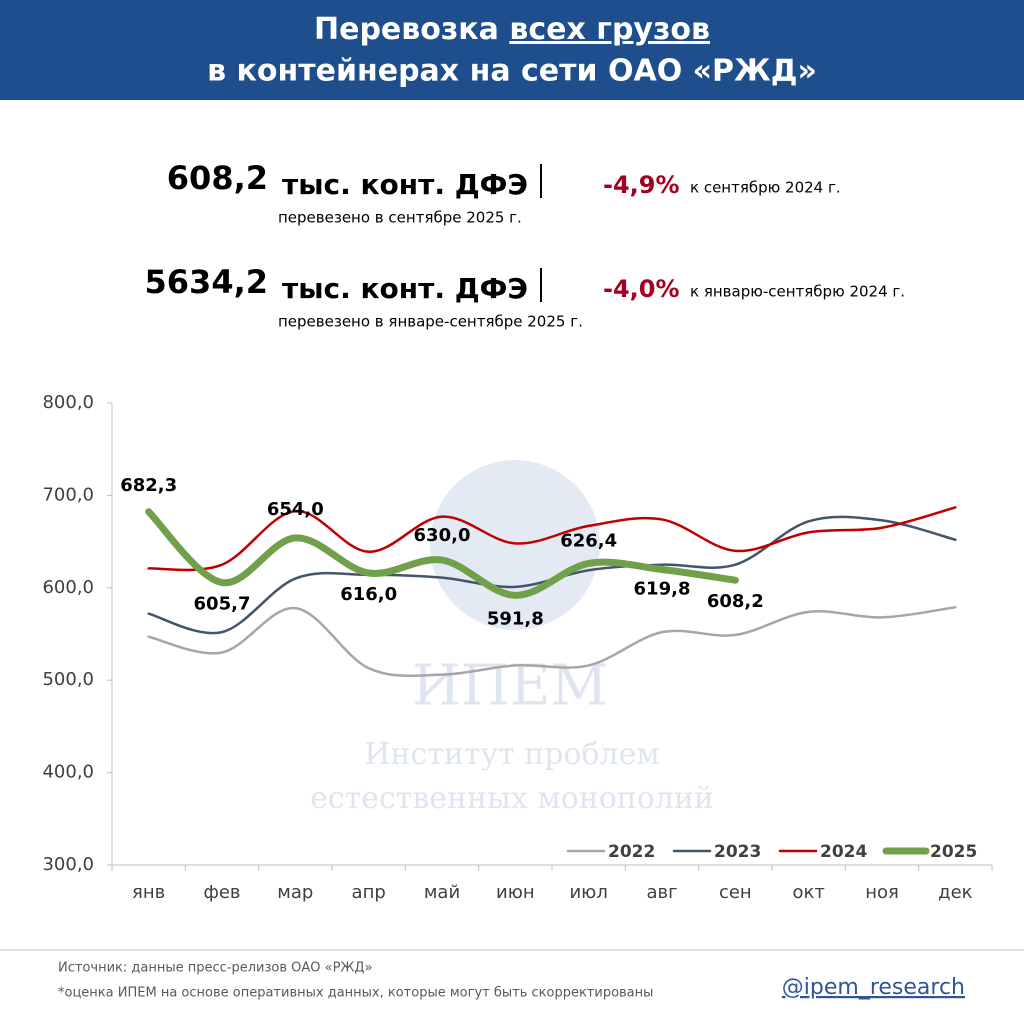 This screenshot has height=1028, width=1024. I want to click on watermark-logo-circle, so click(515, 545).